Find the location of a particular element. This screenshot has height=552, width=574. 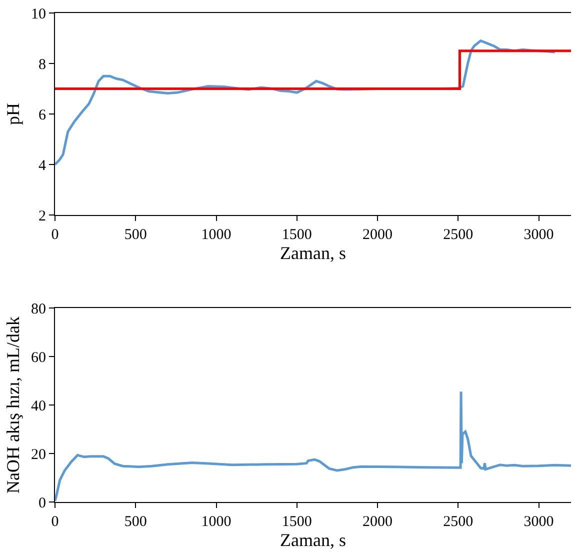

y-tick-label: 2 is located at coordinates (42, 216).